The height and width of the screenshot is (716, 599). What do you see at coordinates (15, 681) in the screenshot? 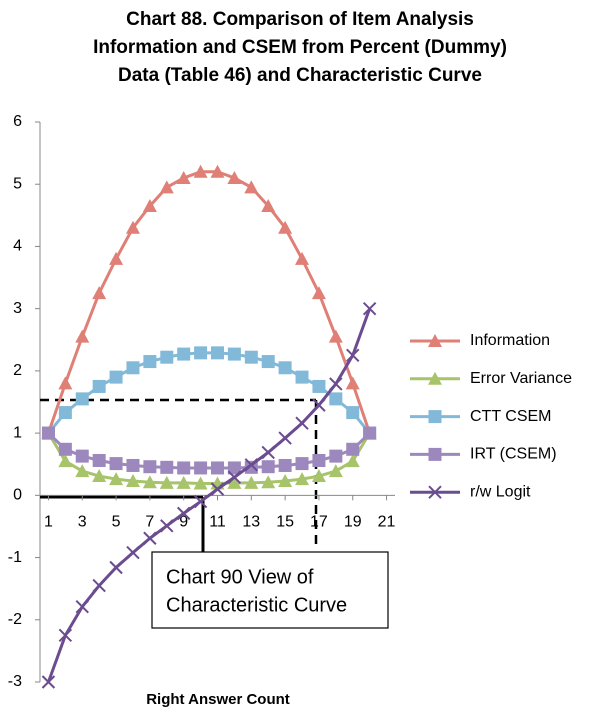
I see `y-tick-label: -3` at bounding box center [15, 681].